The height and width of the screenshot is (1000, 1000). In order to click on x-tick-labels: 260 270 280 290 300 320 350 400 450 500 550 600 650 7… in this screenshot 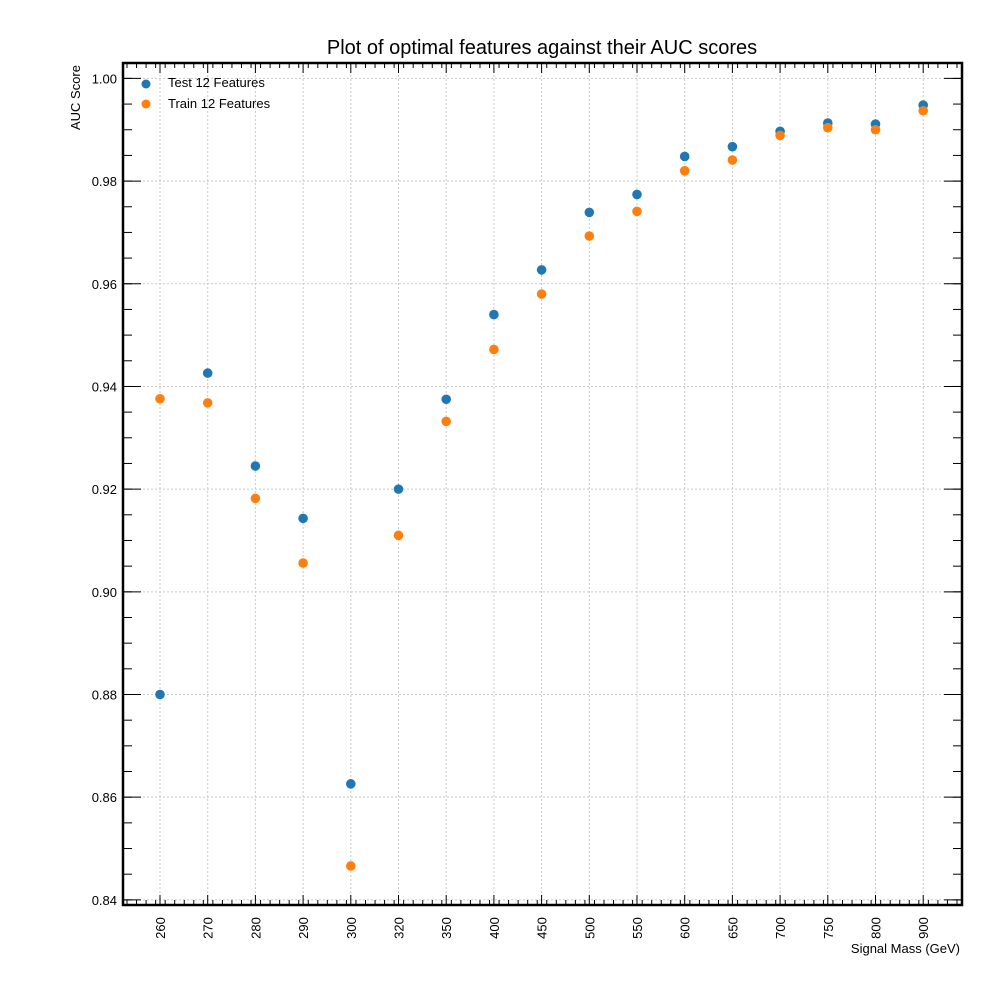, I will do `click(542, 928)`.